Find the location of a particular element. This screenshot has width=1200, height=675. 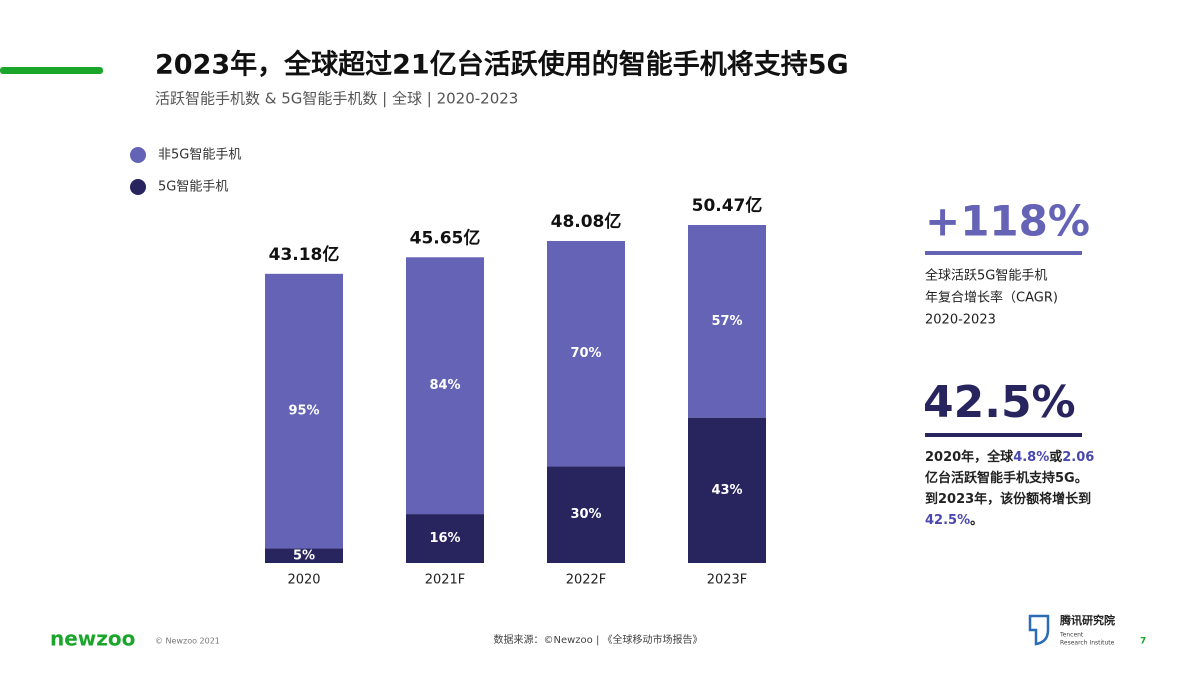

stat-text-part: 亿台活跃智能手机支持5G。到2023年，该份额将增长到 is located at coordinates (1008, 489).